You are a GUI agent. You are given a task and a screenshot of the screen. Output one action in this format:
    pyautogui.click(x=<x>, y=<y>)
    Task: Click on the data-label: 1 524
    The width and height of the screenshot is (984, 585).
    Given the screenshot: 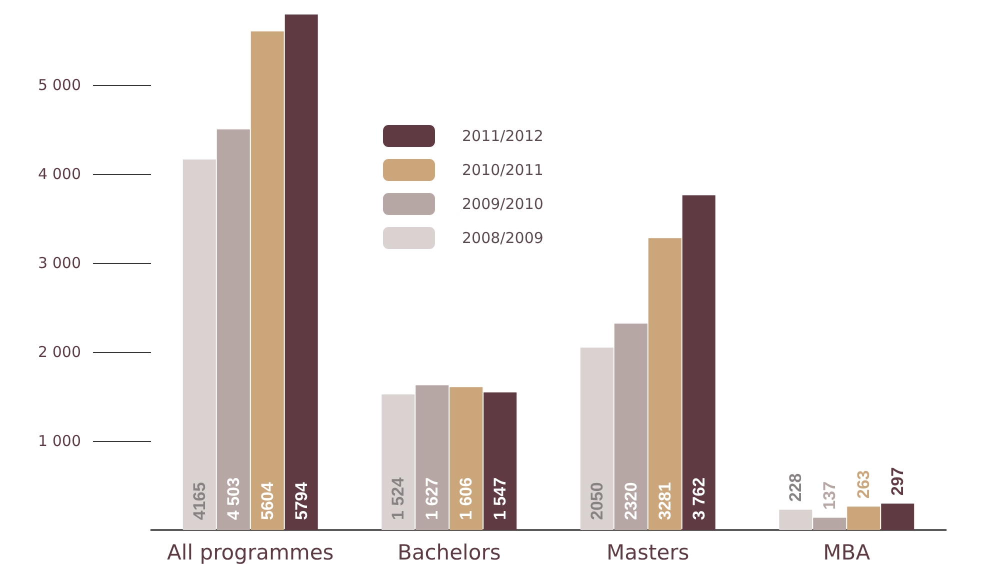 What is the action you would take?
    pyautogui.click(x=398, y=498)
    